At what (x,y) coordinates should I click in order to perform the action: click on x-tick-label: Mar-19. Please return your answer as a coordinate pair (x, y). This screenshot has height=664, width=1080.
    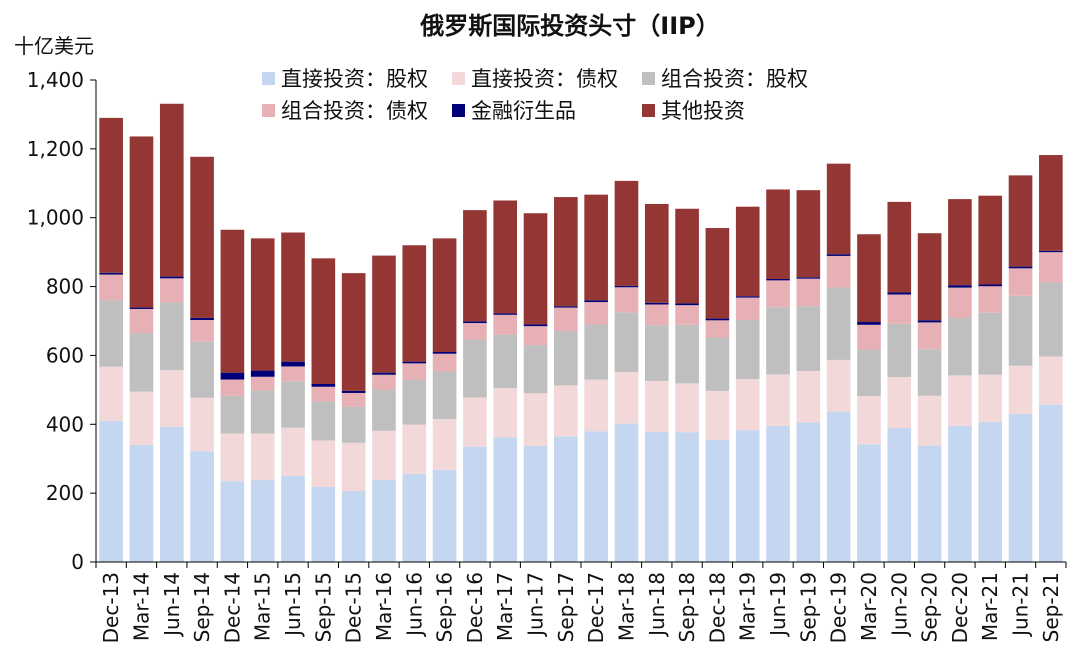
    Looking at the image, I should click on (748, 606).